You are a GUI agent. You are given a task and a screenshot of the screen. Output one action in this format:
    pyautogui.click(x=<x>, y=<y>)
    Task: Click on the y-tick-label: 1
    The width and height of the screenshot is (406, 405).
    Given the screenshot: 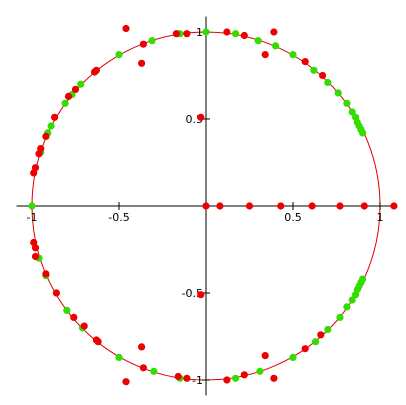 What is the action you would take?
    pyautogui.click(x=199, y=32)
    